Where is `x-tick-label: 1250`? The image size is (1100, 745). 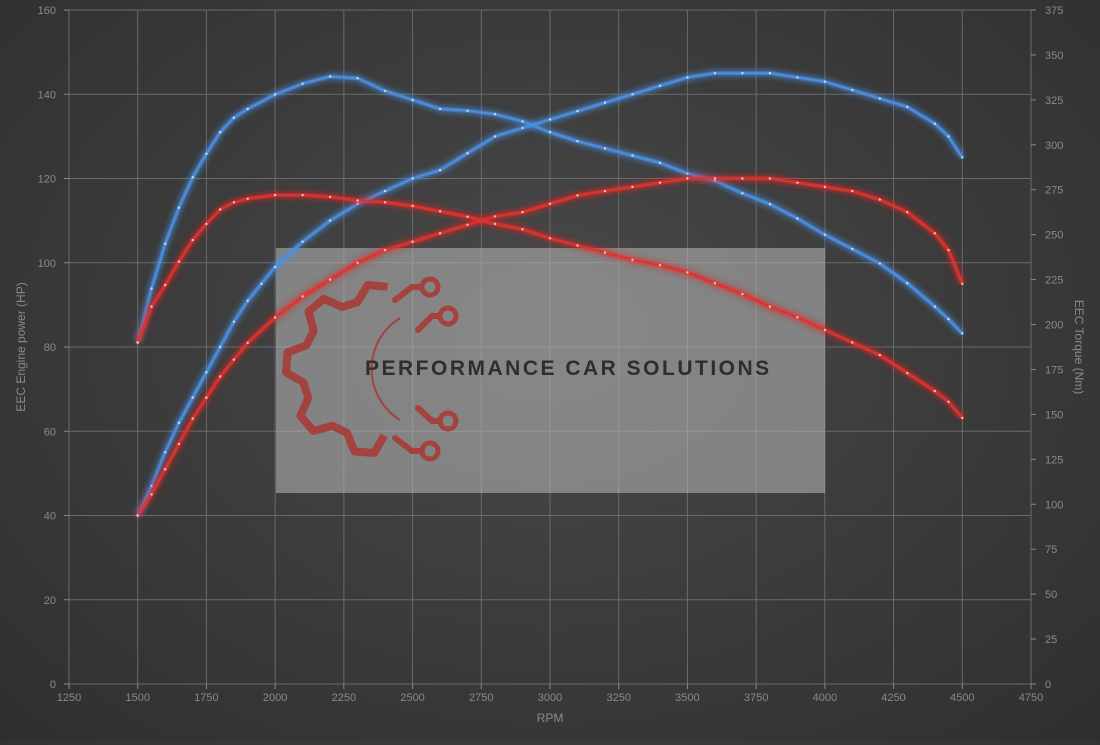
x-tick-label: 1250 is located at coordinates (69, 698).